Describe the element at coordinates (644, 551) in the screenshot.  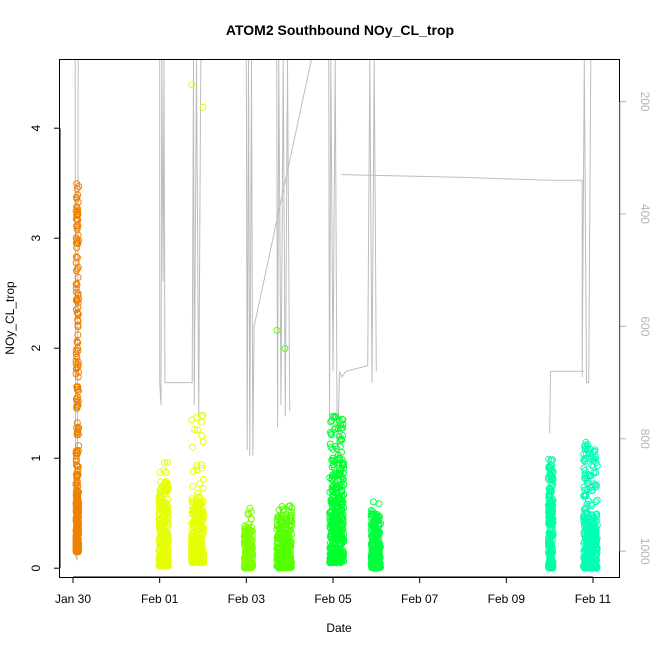
I see `right-y-tick-label: 1000` at that location.